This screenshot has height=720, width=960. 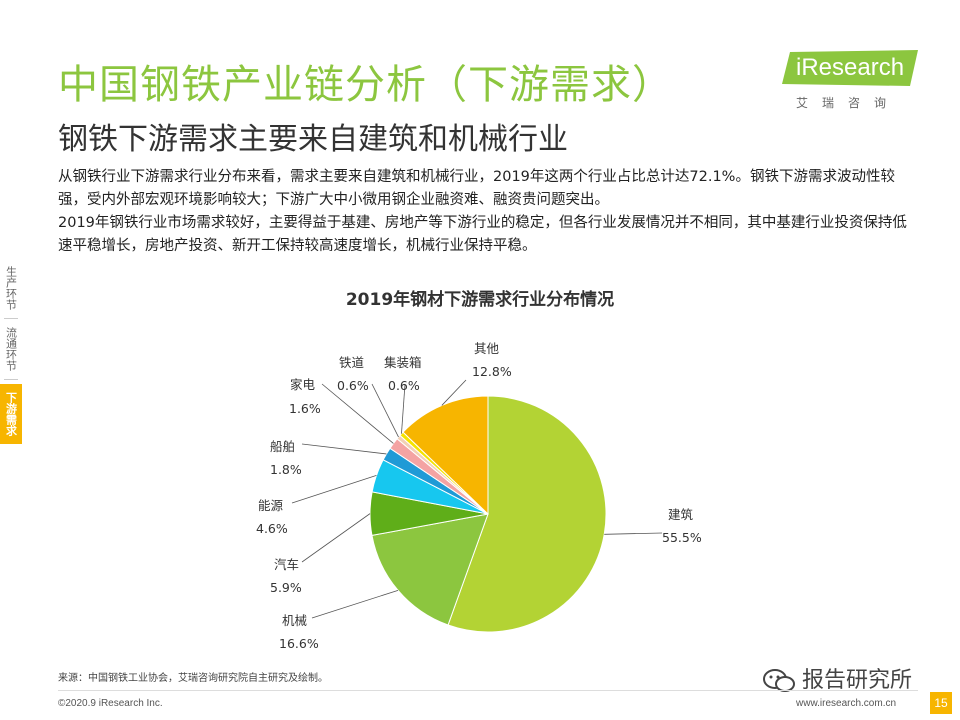 I want to click on slice-value-label: 4.6%, so click(x=272, y=528).